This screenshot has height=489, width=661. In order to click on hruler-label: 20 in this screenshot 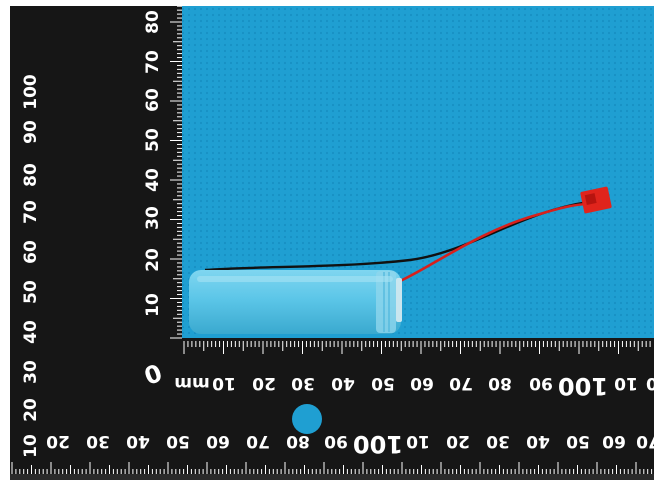, I will do `click(264, 383)`.